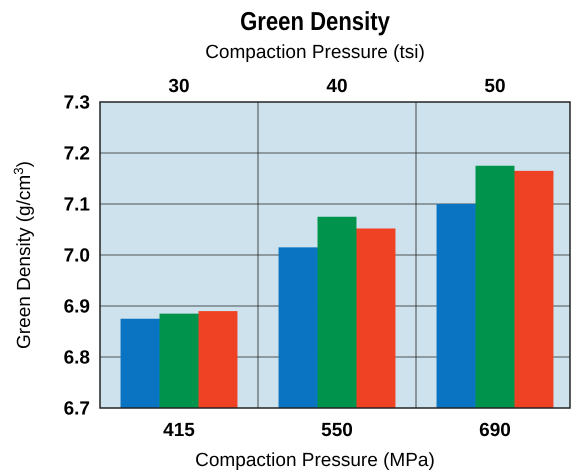 This screenshot has height=472, width=571. Describe the element at coordinates (77, 358) in the screenshot. I see `y-tick-label: 6.8` at that location.